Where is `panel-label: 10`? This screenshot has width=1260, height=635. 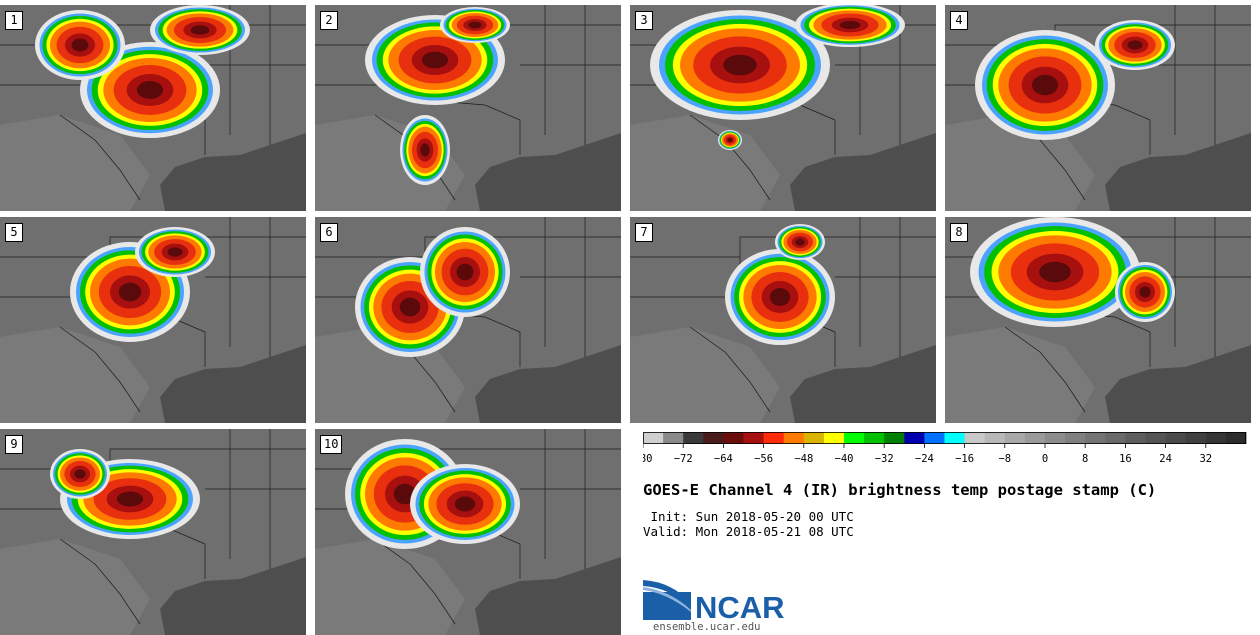
panel-label: 10 is located at coordinates (331, 444).